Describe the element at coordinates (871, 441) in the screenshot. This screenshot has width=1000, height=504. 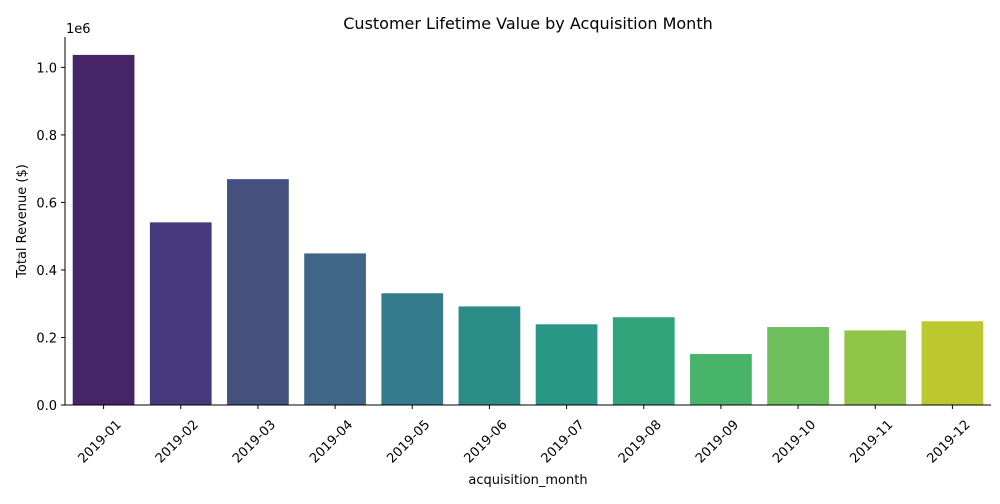
I see `x-tick-label: 2019-11` at that location.